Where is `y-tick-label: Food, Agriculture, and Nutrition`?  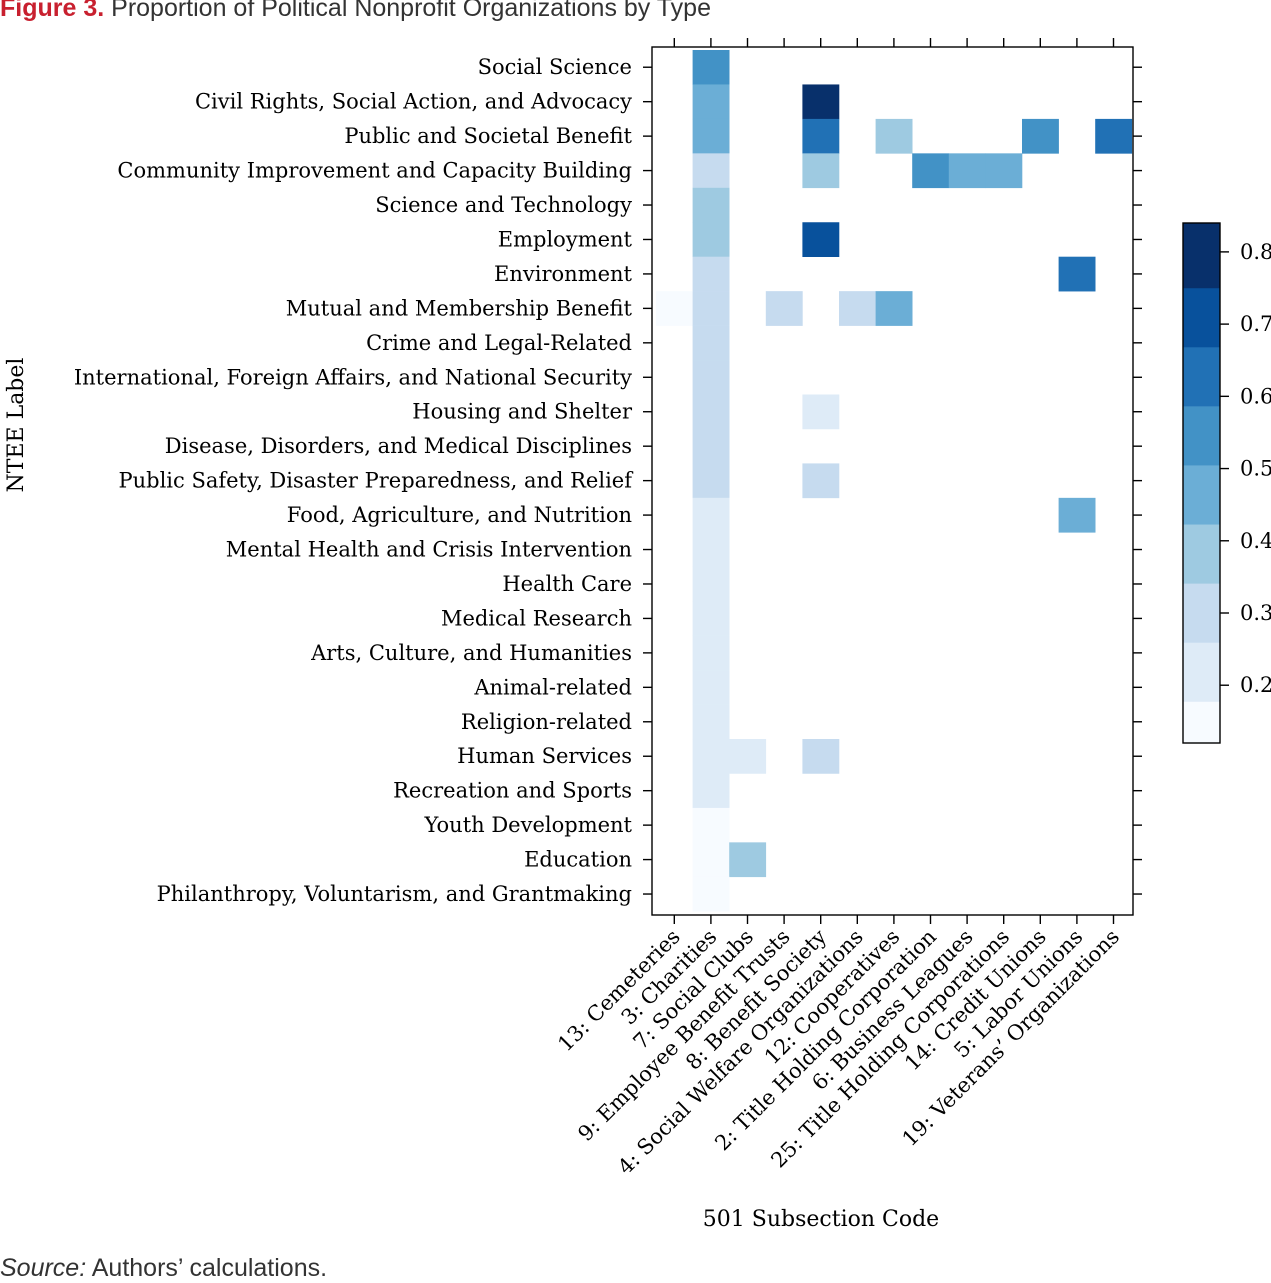
y-tick-label: Food, Agriculture, and Nutrition is located at coordinates (459, 515).